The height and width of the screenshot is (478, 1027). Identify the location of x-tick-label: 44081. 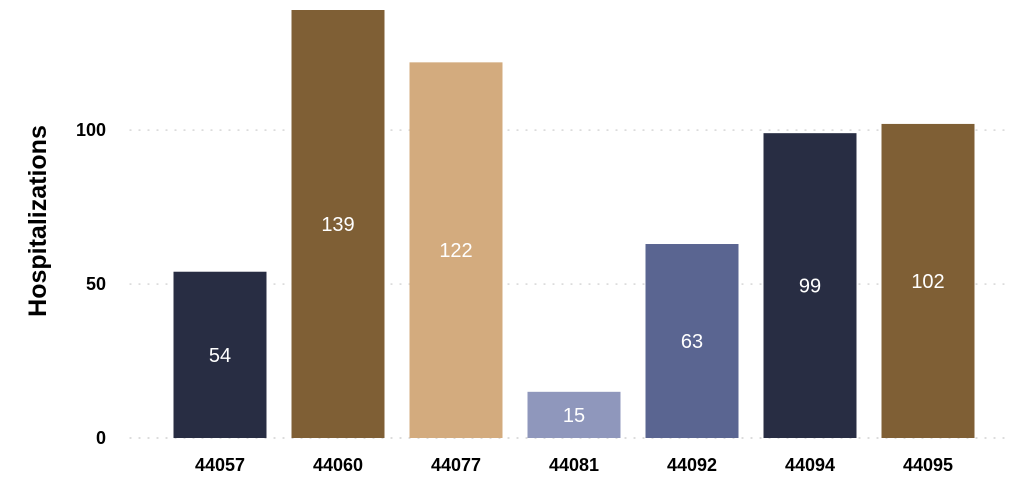
(574, 465).